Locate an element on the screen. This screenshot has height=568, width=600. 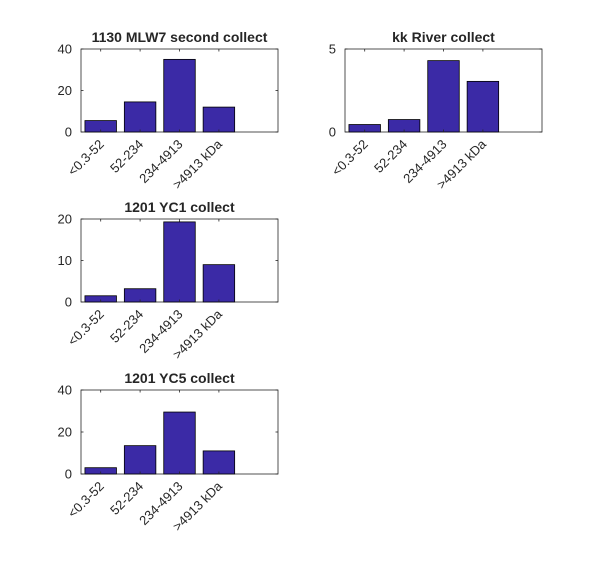
y-tick-label: 5 is located at coordinates (332, 49).